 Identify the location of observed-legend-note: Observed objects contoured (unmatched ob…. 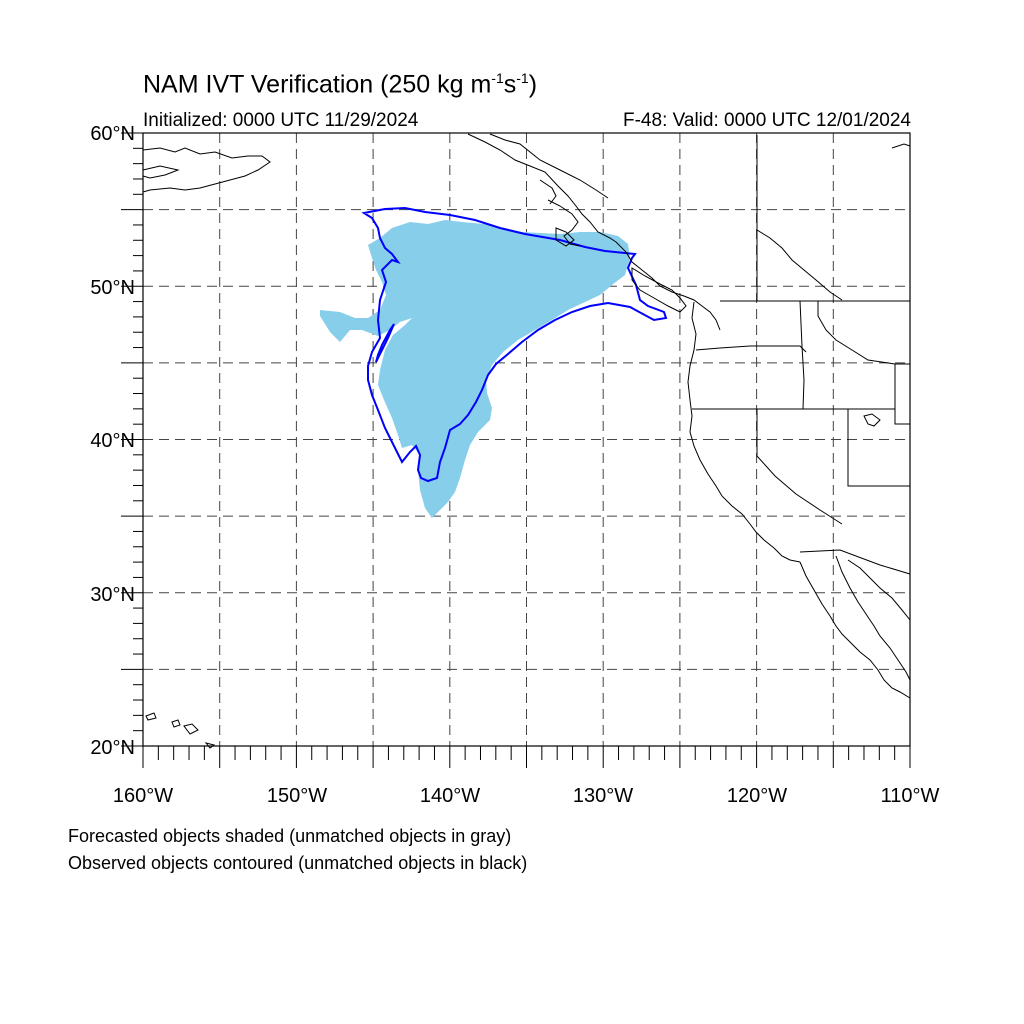
(298, 863).